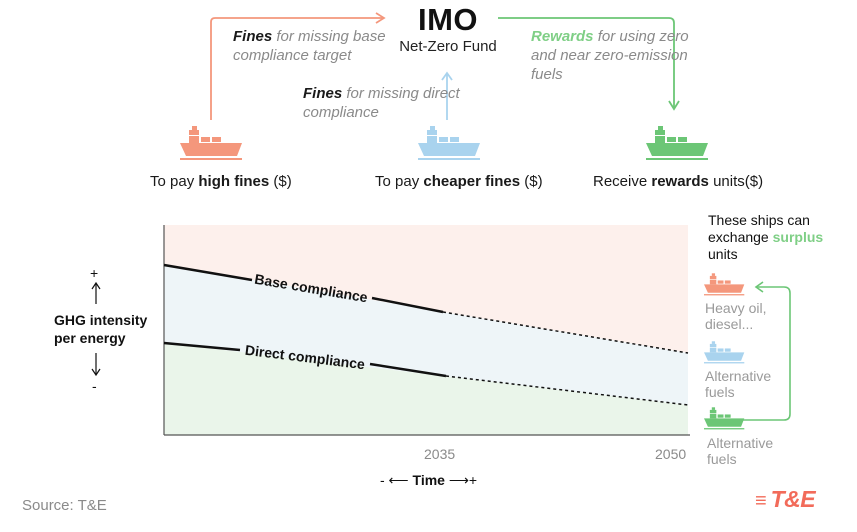 Image resolution: width=857 pixels, height=532 pixels. I want to click on fines-base-arrow, so click(296, 68).